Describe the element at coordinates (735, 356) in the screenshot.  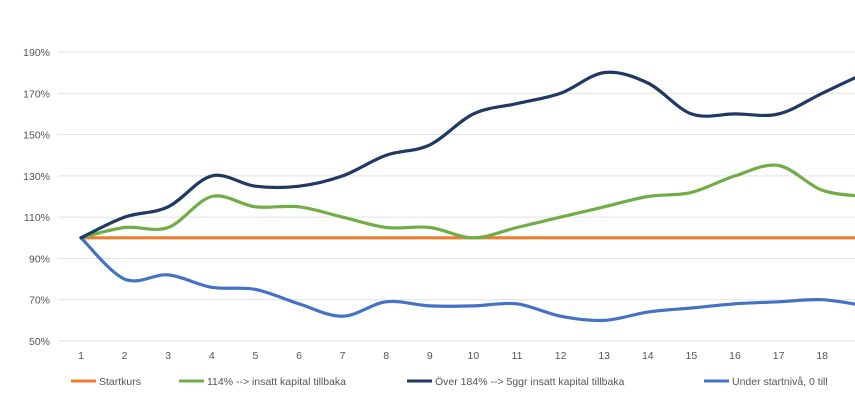
I see `x-tick-label: 16` at that location.